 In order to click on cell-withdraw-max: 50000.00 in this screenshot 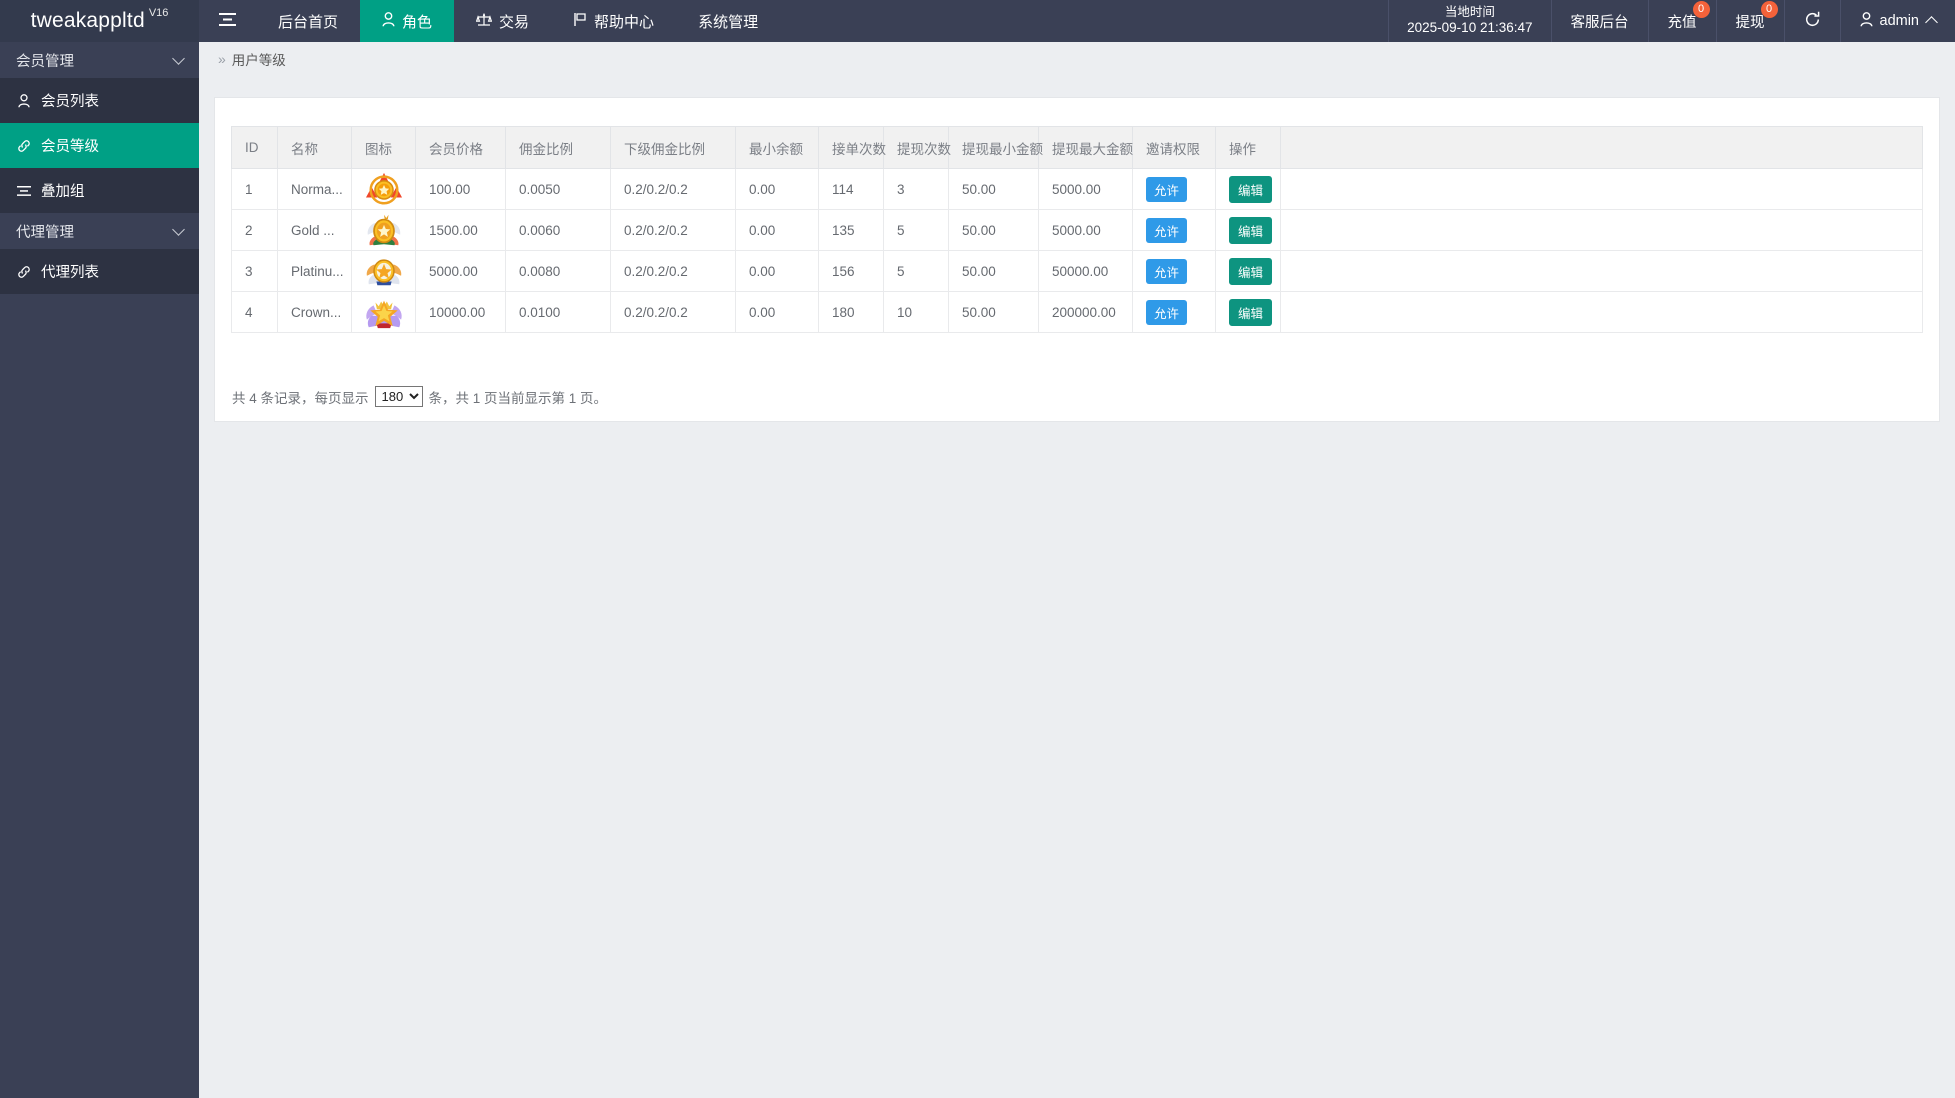, I will do `click(1085, 271)`.